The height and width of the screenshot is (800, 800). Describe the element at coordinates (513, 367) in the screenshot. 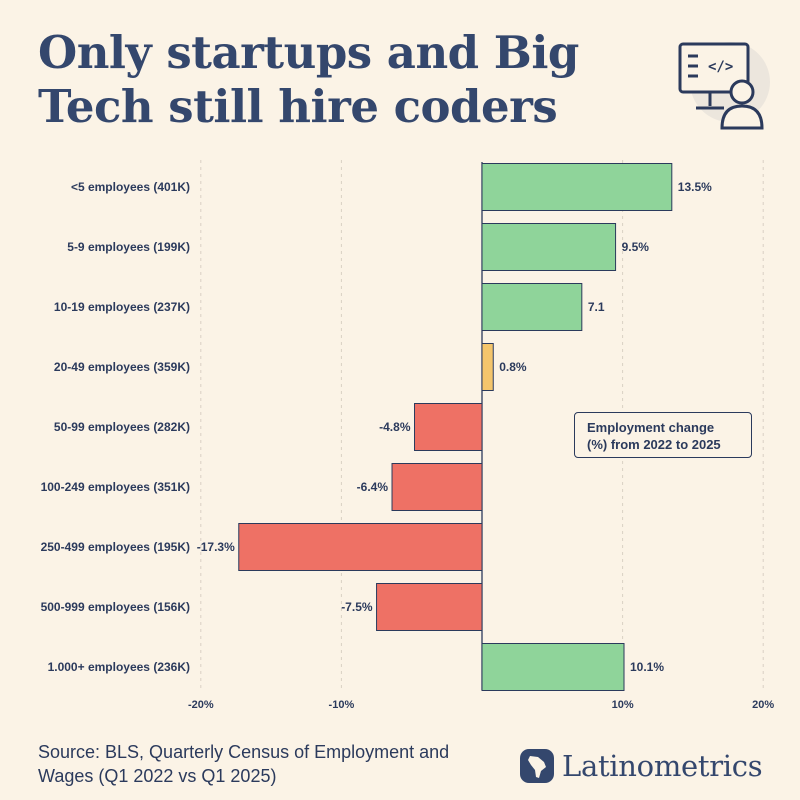

I see `value-label: 0.8%` at that location.